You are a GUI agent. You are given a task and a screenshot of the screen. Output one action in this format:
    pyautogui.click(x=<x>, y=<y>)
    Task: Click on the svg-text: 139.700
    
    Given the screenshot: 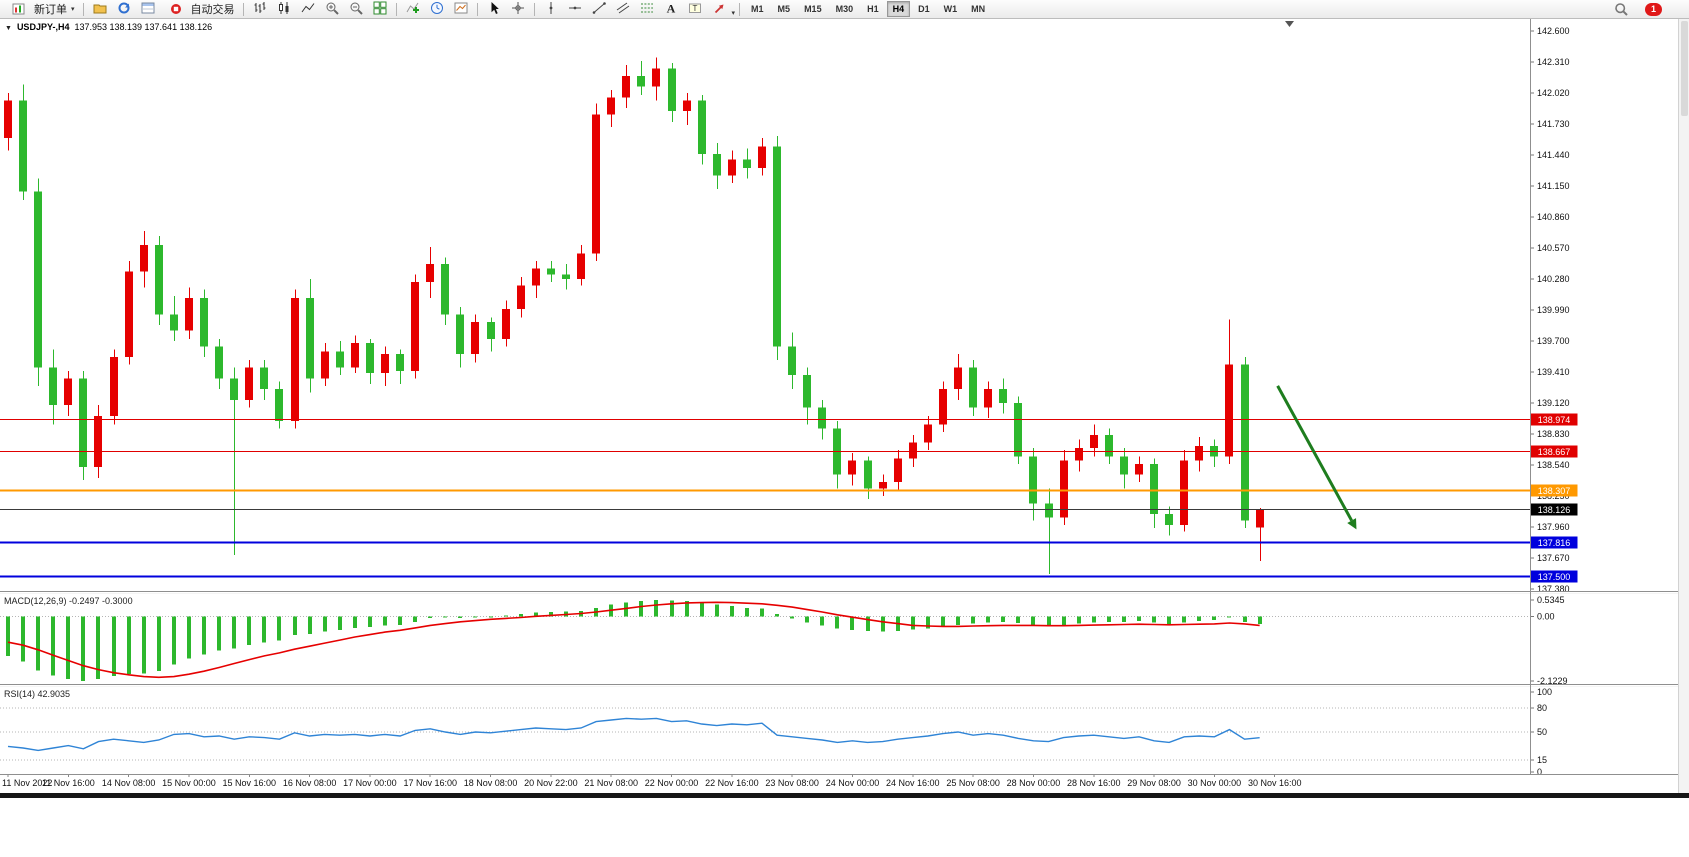 What is the action you would take?
    pyautogui.click(x=1553, y=341)
    